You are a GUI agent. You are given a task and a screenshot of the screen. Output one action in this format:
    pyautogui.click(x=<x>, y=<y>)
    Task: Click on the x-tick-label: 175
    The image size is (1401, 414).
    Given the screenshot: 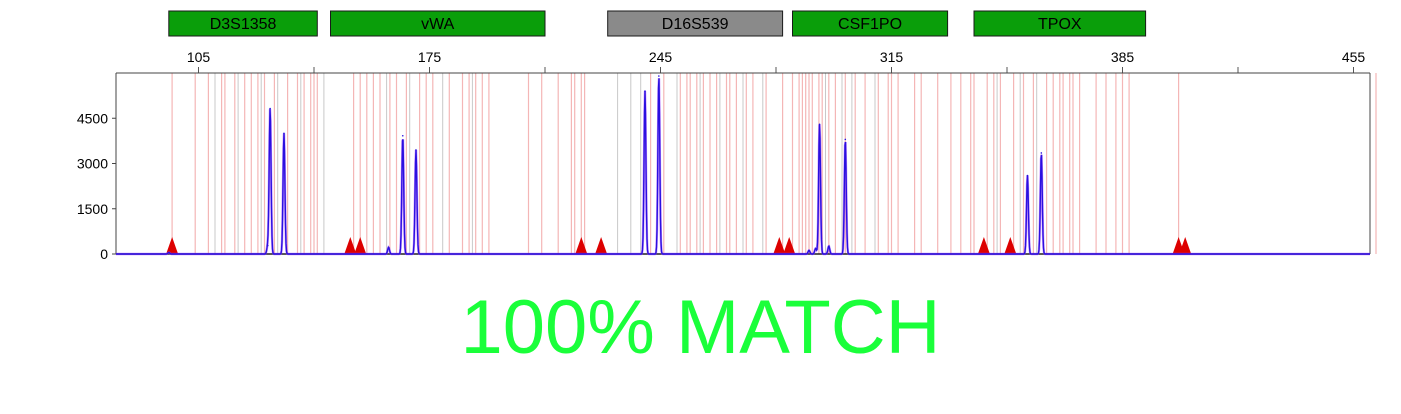 What is the action you would take?
    pyautogui.click(x=430, y=57)
    